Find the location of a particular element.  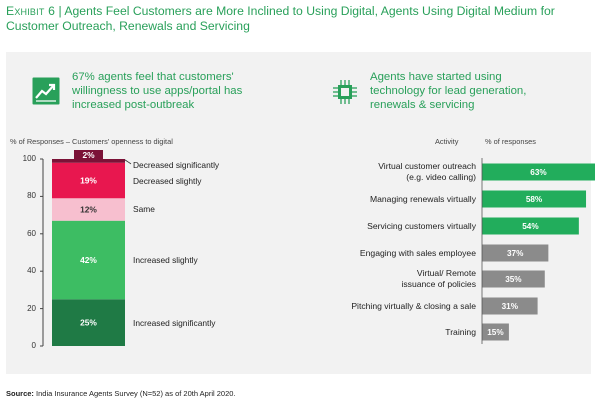

activity-category-label: Engaging with sales employee is located at coordinates (376, 253).